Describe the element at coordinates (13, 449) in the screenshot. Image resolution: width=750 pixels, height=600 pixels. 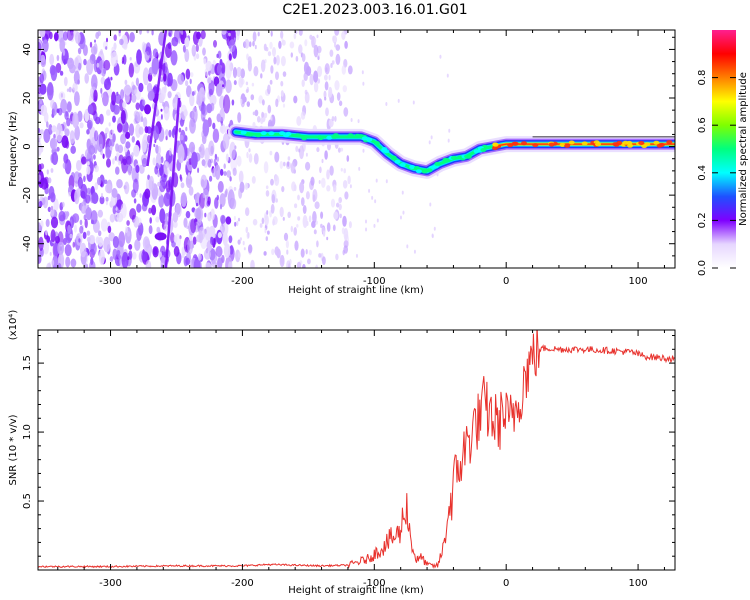
I see `snr-y-label: SNR (10 * v/v)` at that location.